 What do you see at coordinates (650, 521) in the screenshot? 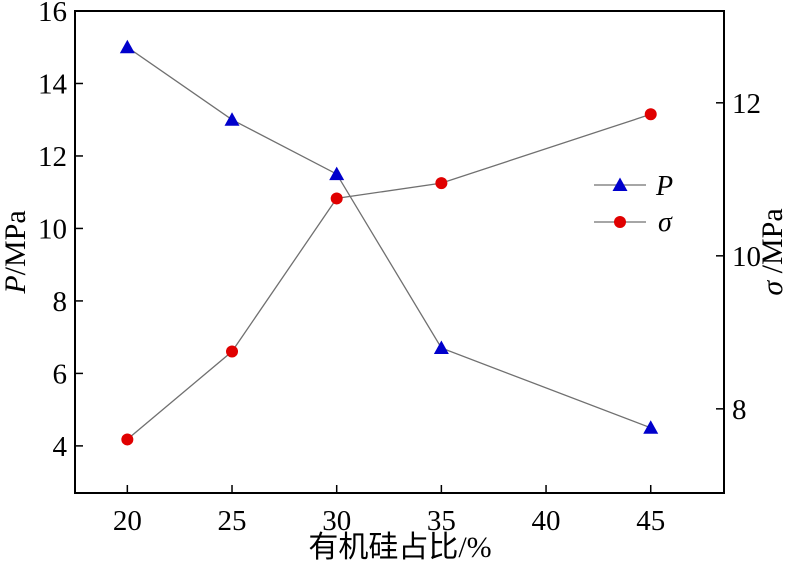
I see `x-tick-label: 45` at bounding box center [650, 521].